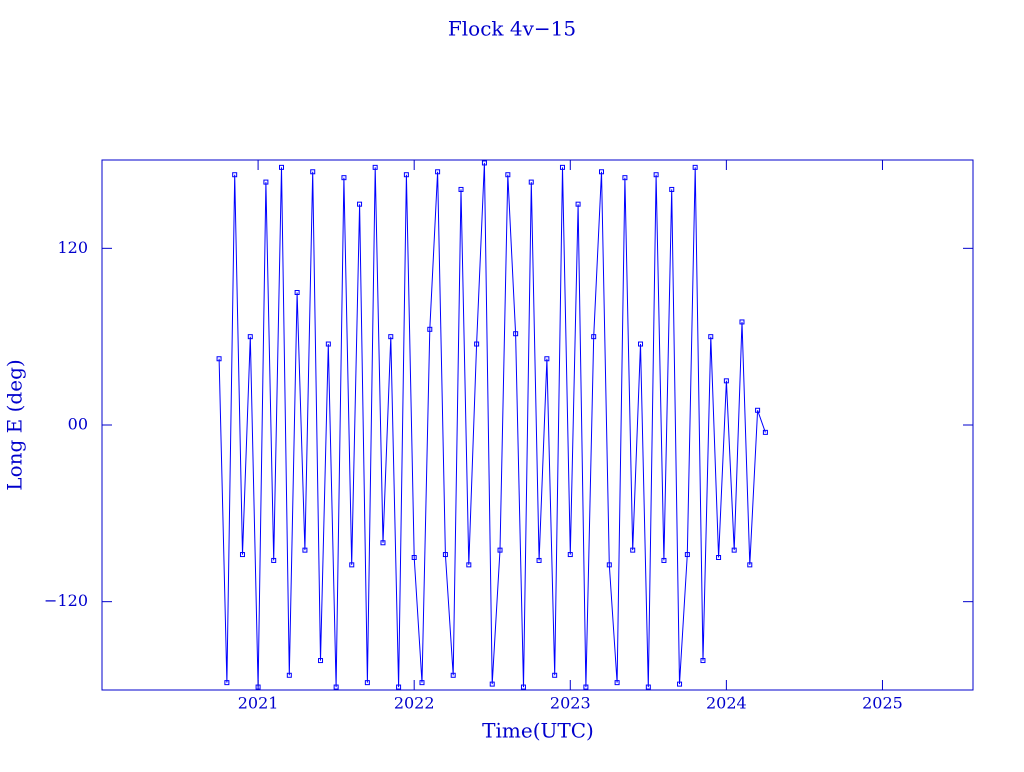 The image size is (1024, 772). What do you see at coordinates (882, 703) in the screenshot?
I see `x-tick-label: 2025` at bounding box center [882, 703].